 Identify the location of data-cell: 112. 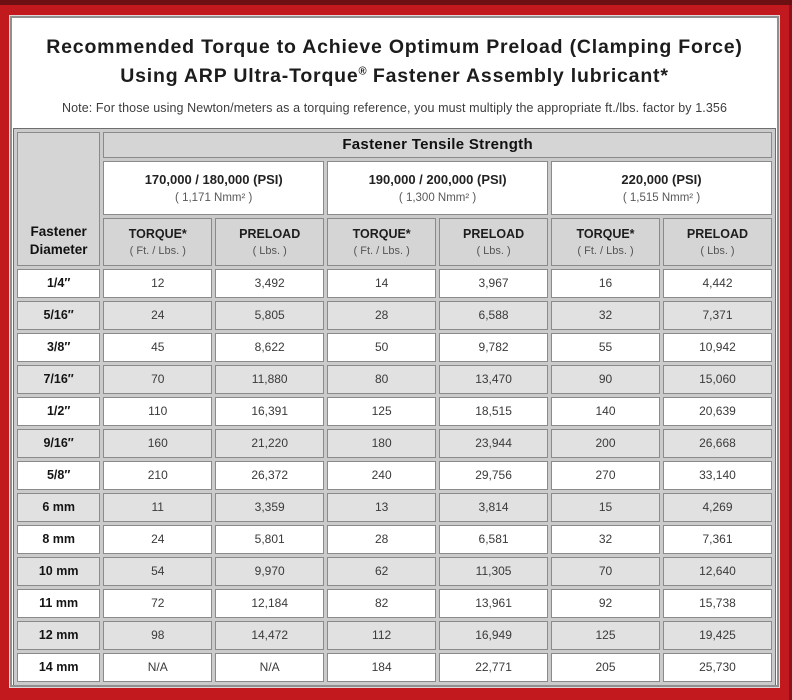
(382, 635).